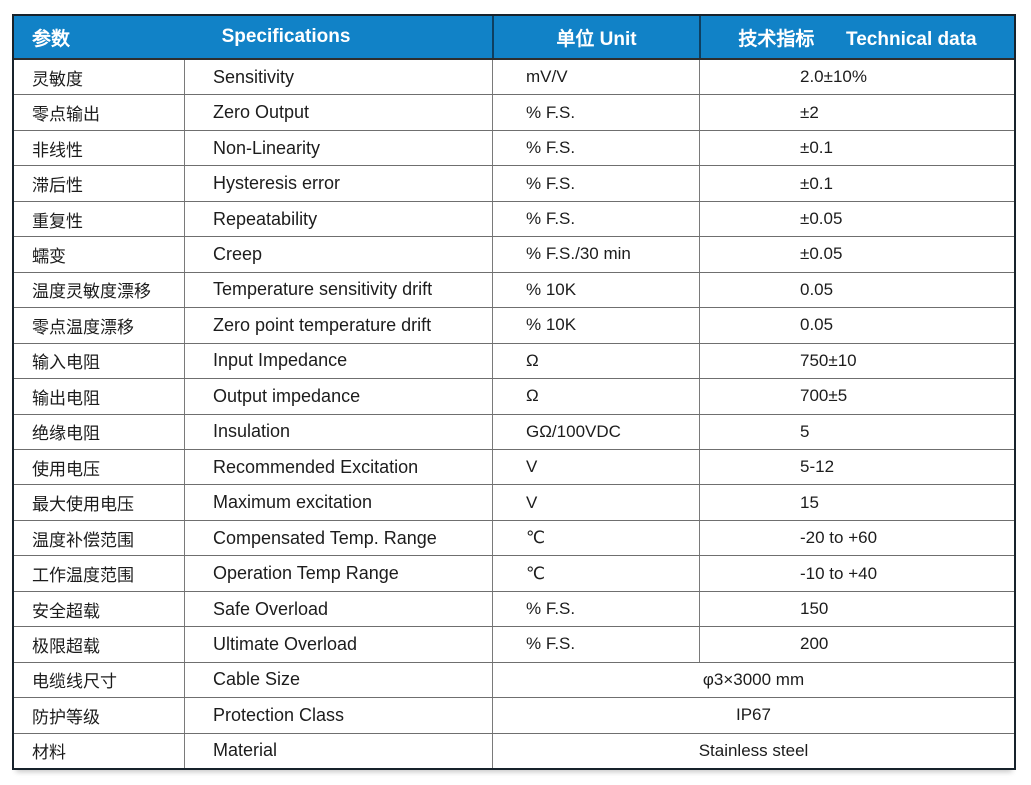  I want to click on value-cell: 200, so click(856, 644).